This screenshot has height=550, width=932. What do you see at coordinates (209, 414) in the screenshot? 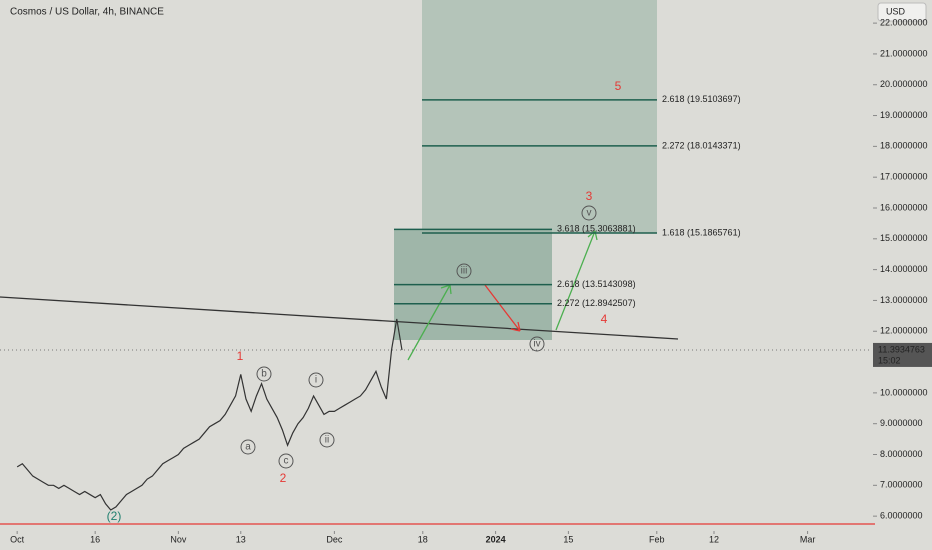
I see `price-line` at bounding box center [209, 414].